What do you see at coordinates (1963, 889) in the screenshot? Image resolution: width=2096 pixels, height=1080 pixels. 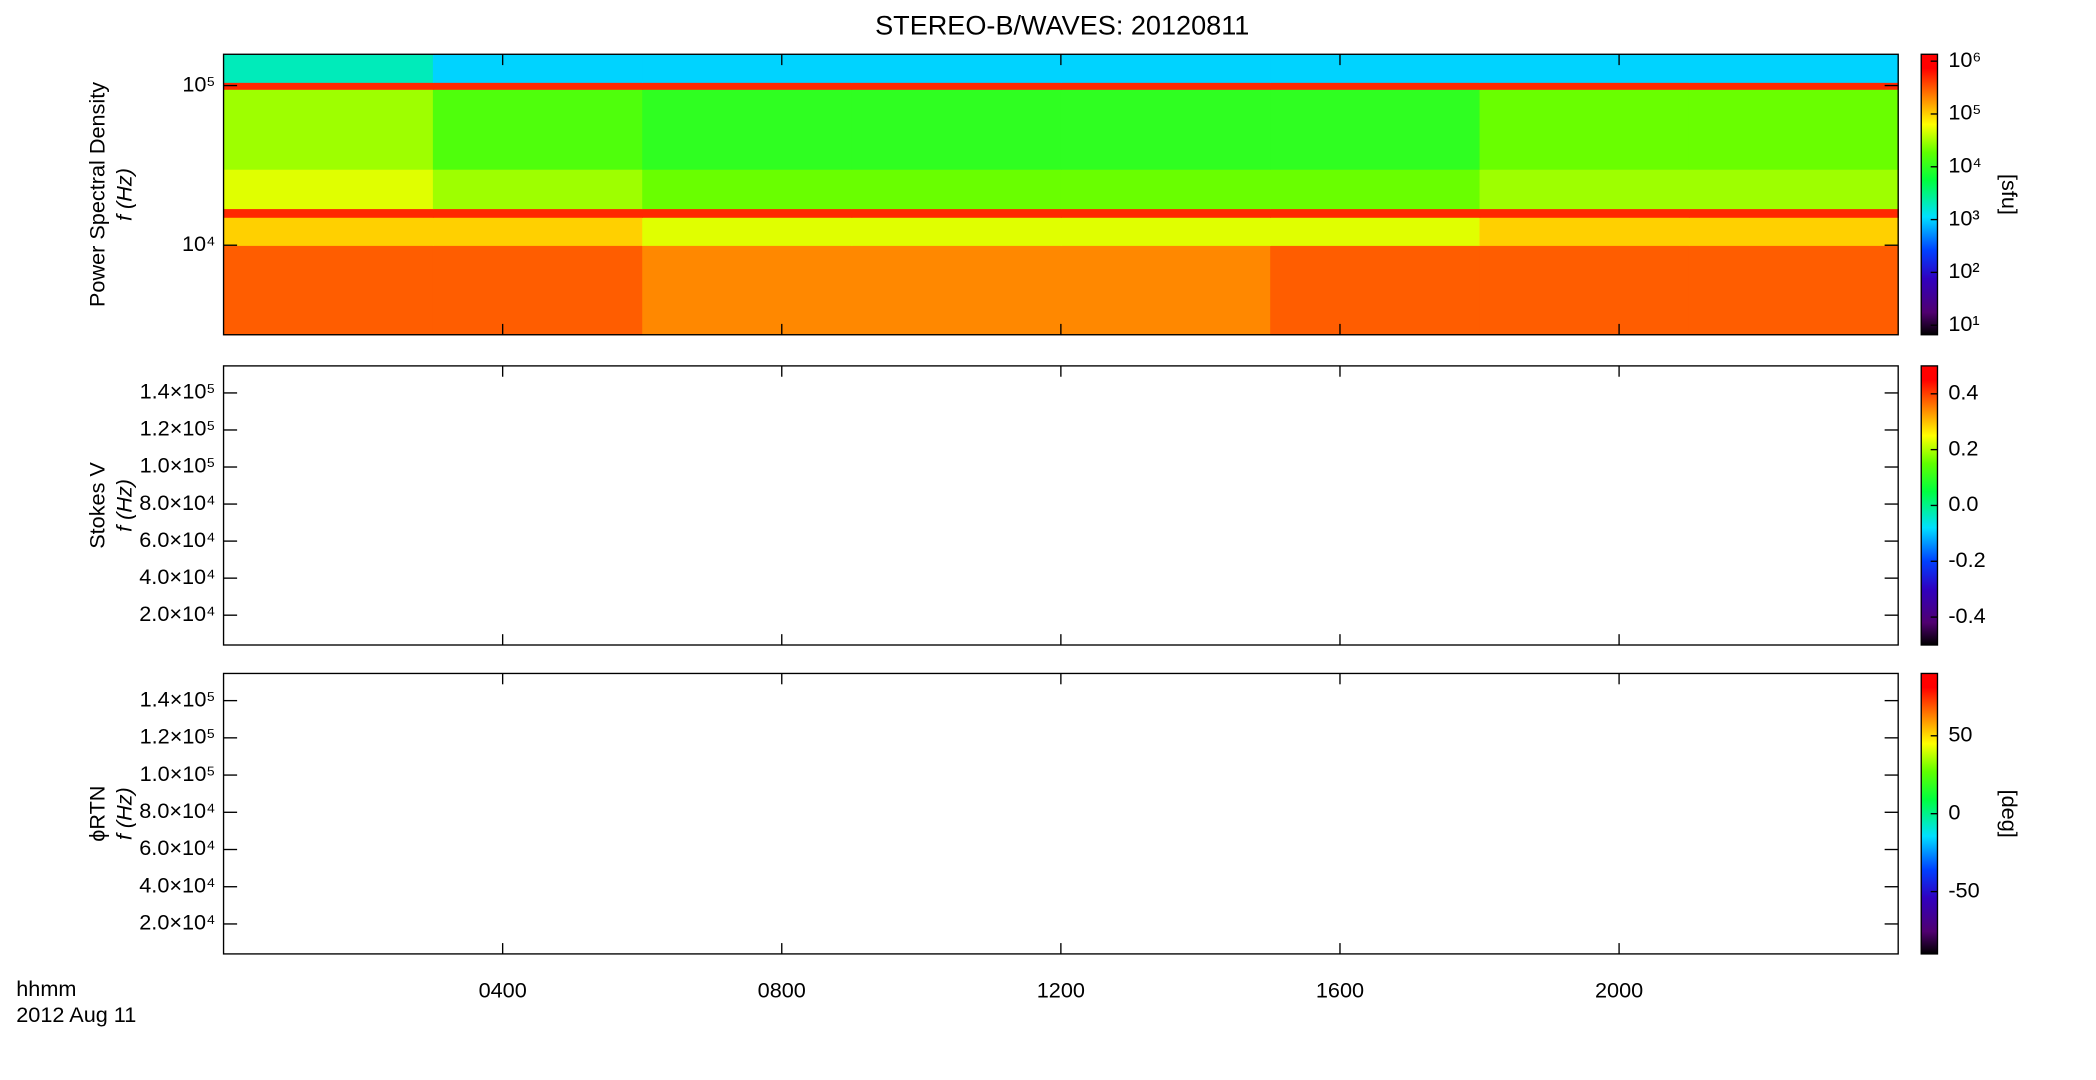 I see `colorbar-tick-label: -50` at bounding box center [1963, 889].